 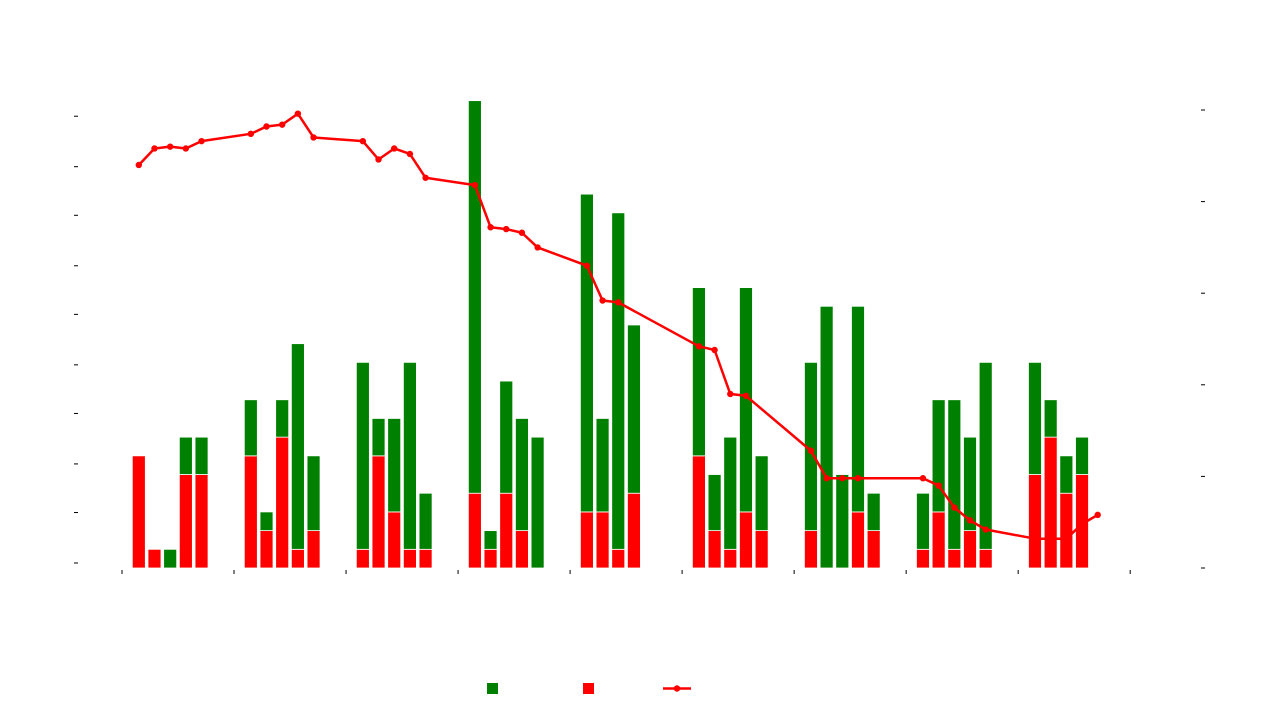 I want to click on legend-red-swatch, so click(x=588, y=688).